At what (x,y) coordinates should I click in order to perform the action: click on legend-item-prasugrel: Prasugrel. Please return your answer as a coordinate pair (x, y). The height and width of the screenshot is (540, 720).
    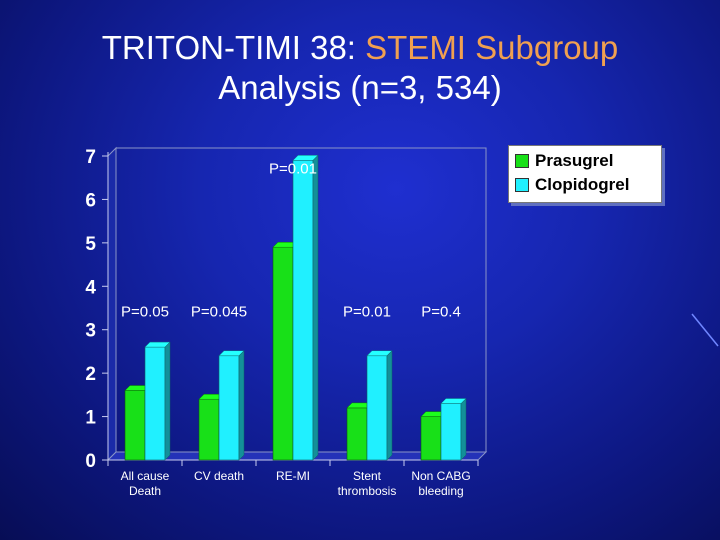
    Looking at the image, I should click on (564, 161).